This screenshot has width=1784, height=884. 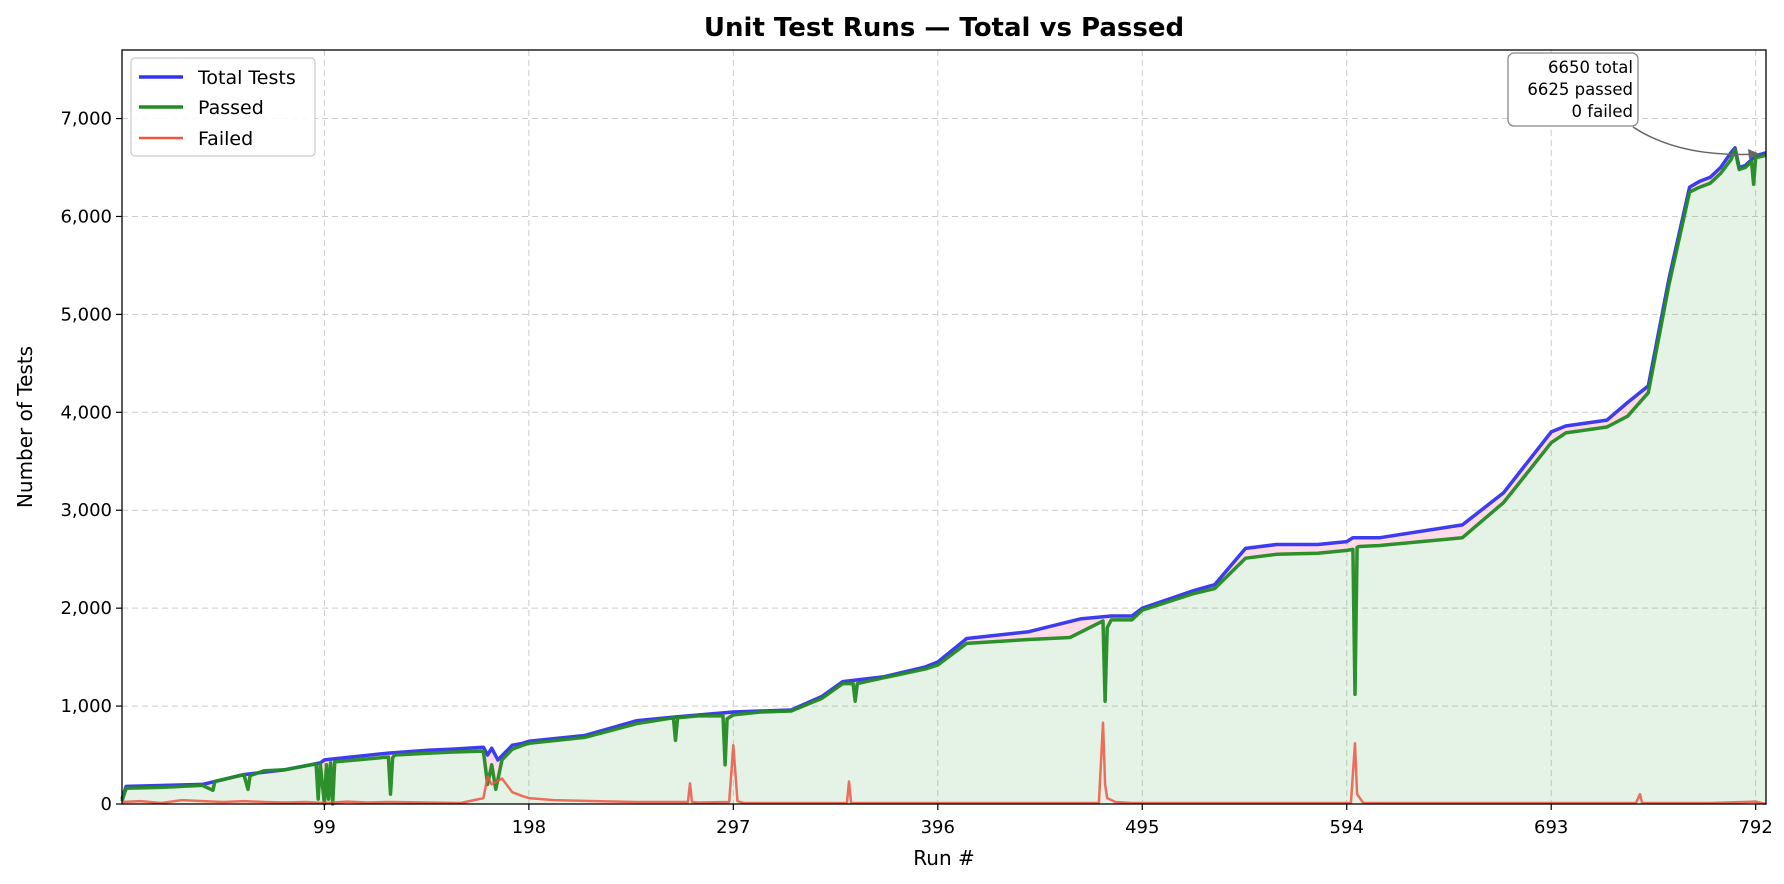 What do you see at coordinates (1551, 827) in the screenshot?
I see `x-tick-label: 693` at bounding box center [1551, 827].